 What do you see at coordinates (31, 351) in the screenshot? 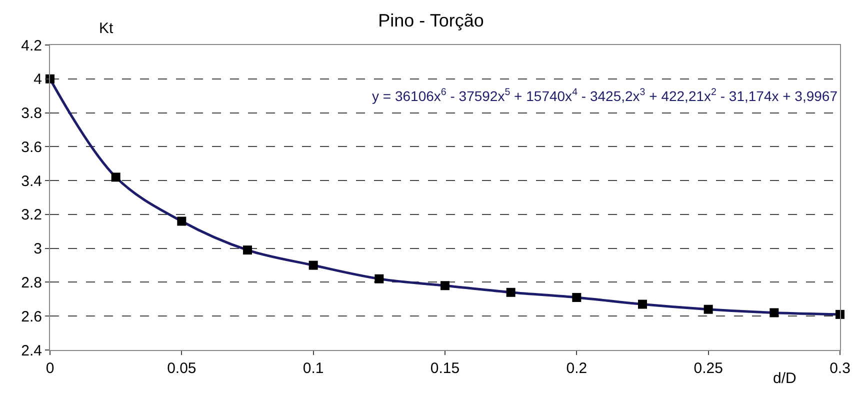
I see `y-tick-label: 2.4` at bounding box center [31, 351].